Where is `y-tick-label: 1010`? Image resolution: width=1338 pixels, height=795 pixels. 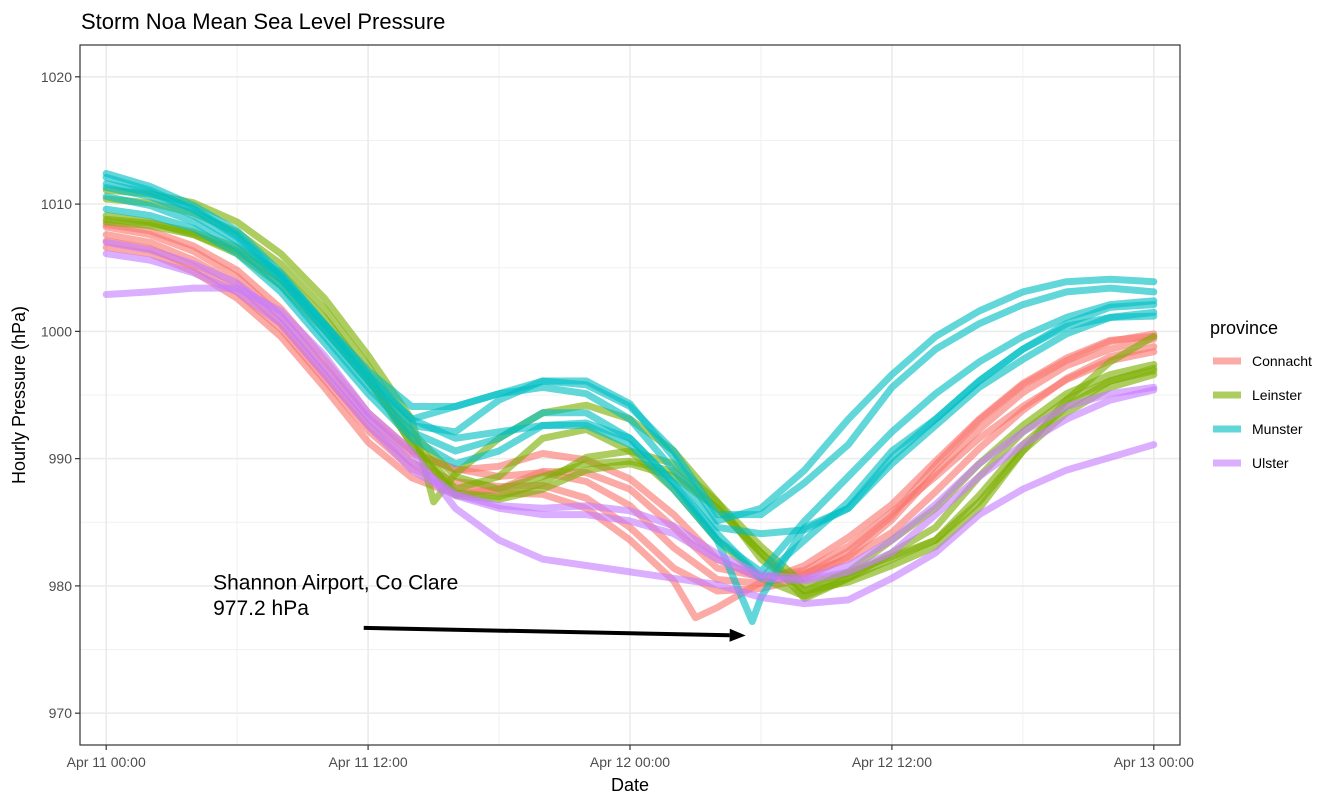 y-tick-label: 1010 is located at coordinates (56, 204).